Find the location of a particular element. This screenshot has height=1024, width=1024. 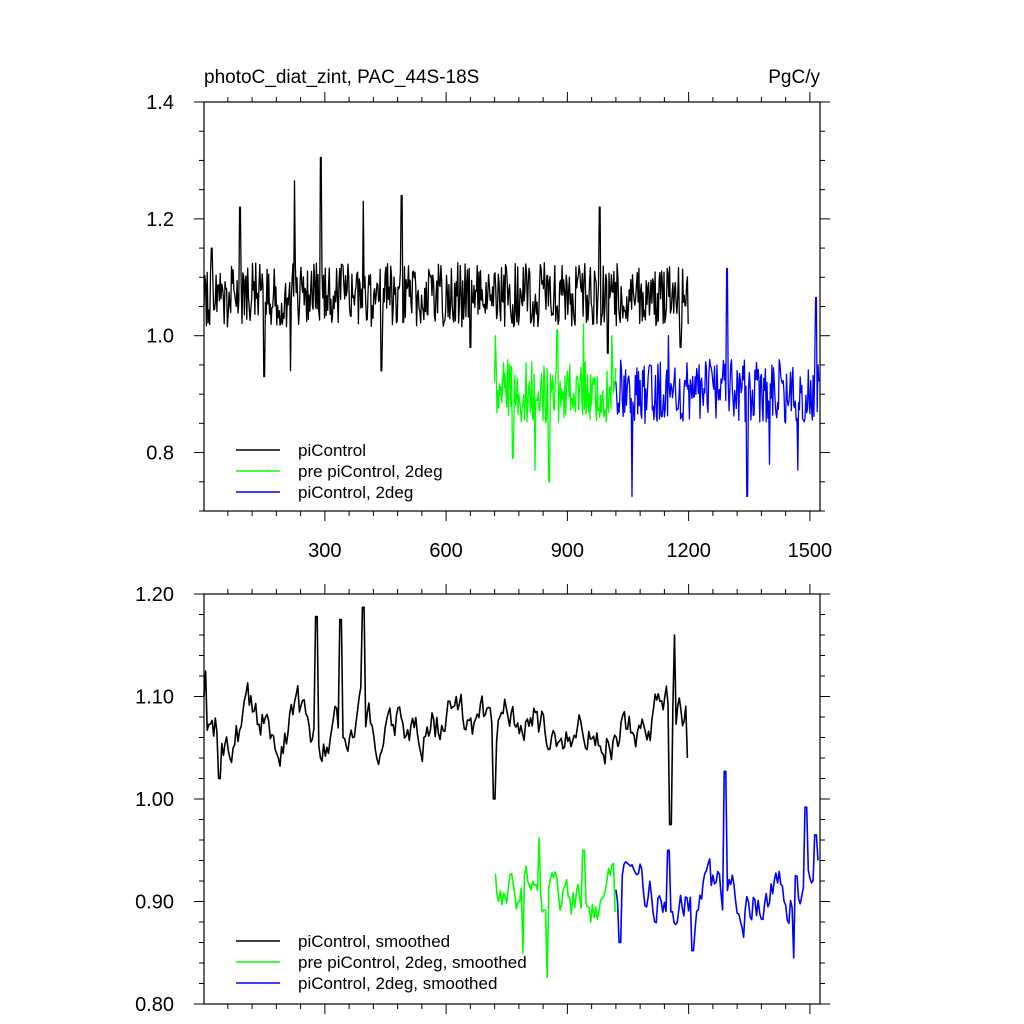

legend-label-picontrol-2deg-smoothed: piControl, 2deg, smoothed is located at coordinates (397, 983).